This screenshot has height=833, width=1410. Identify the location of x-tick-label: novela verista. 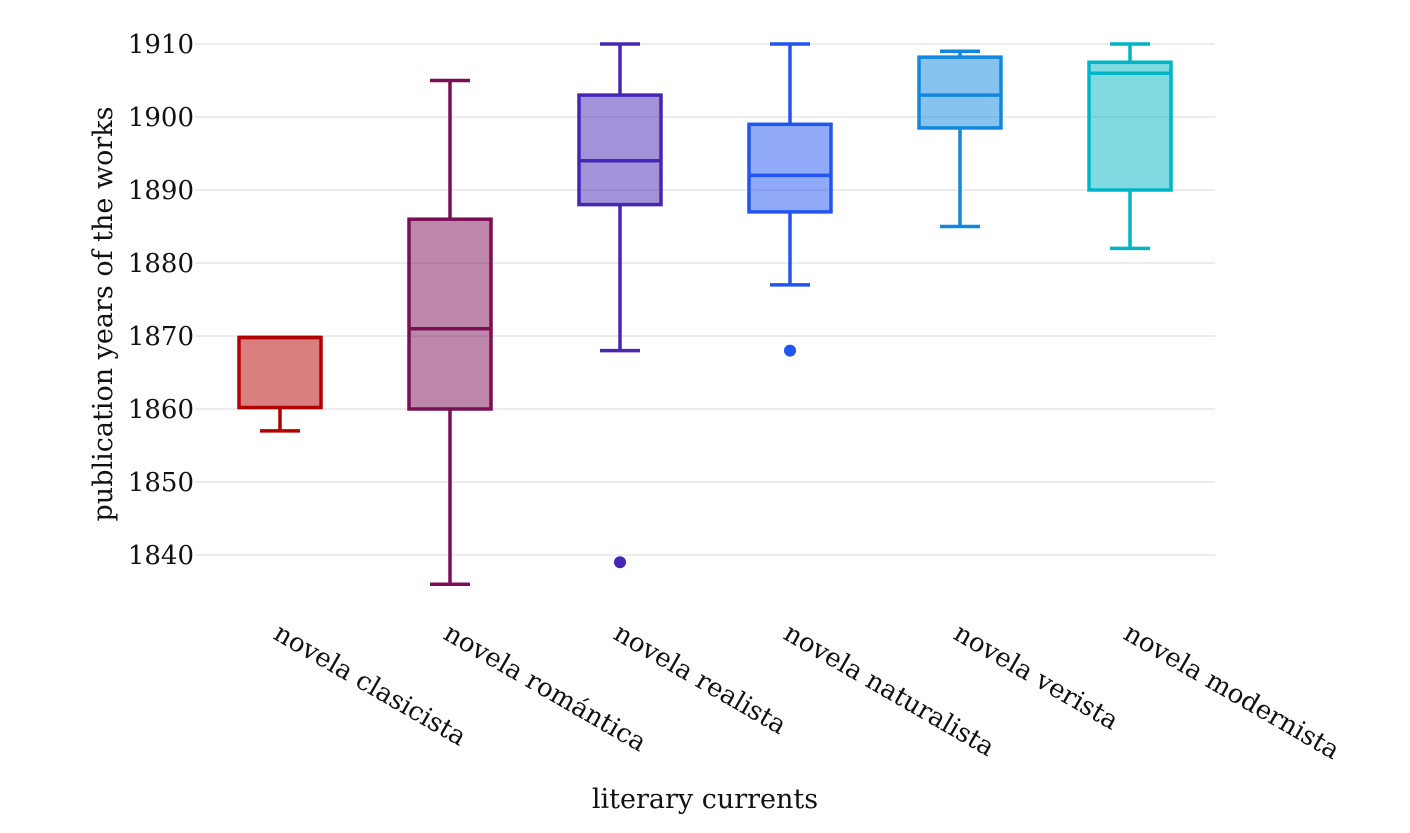
(1036, 677).